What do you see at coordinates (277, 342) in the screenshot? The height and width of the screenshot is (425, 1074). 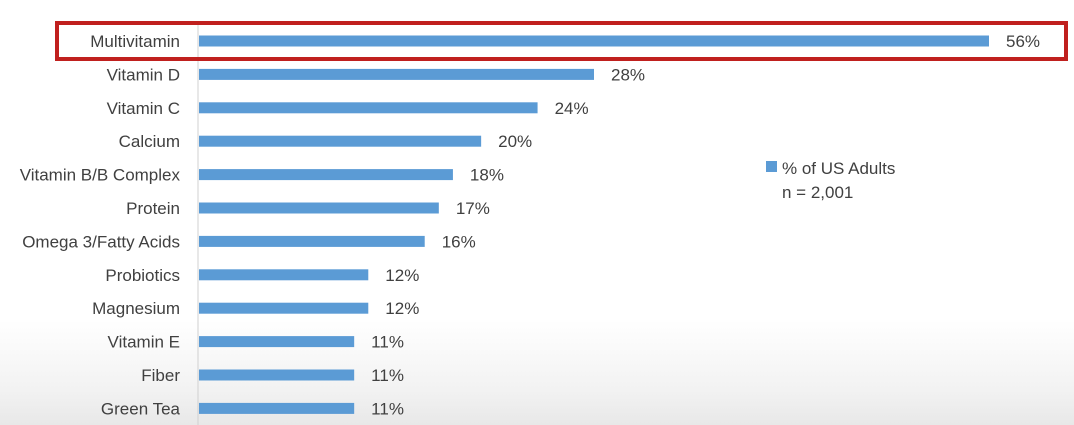 I see `bar-vitamin-e` at bounding box center [277, 342].